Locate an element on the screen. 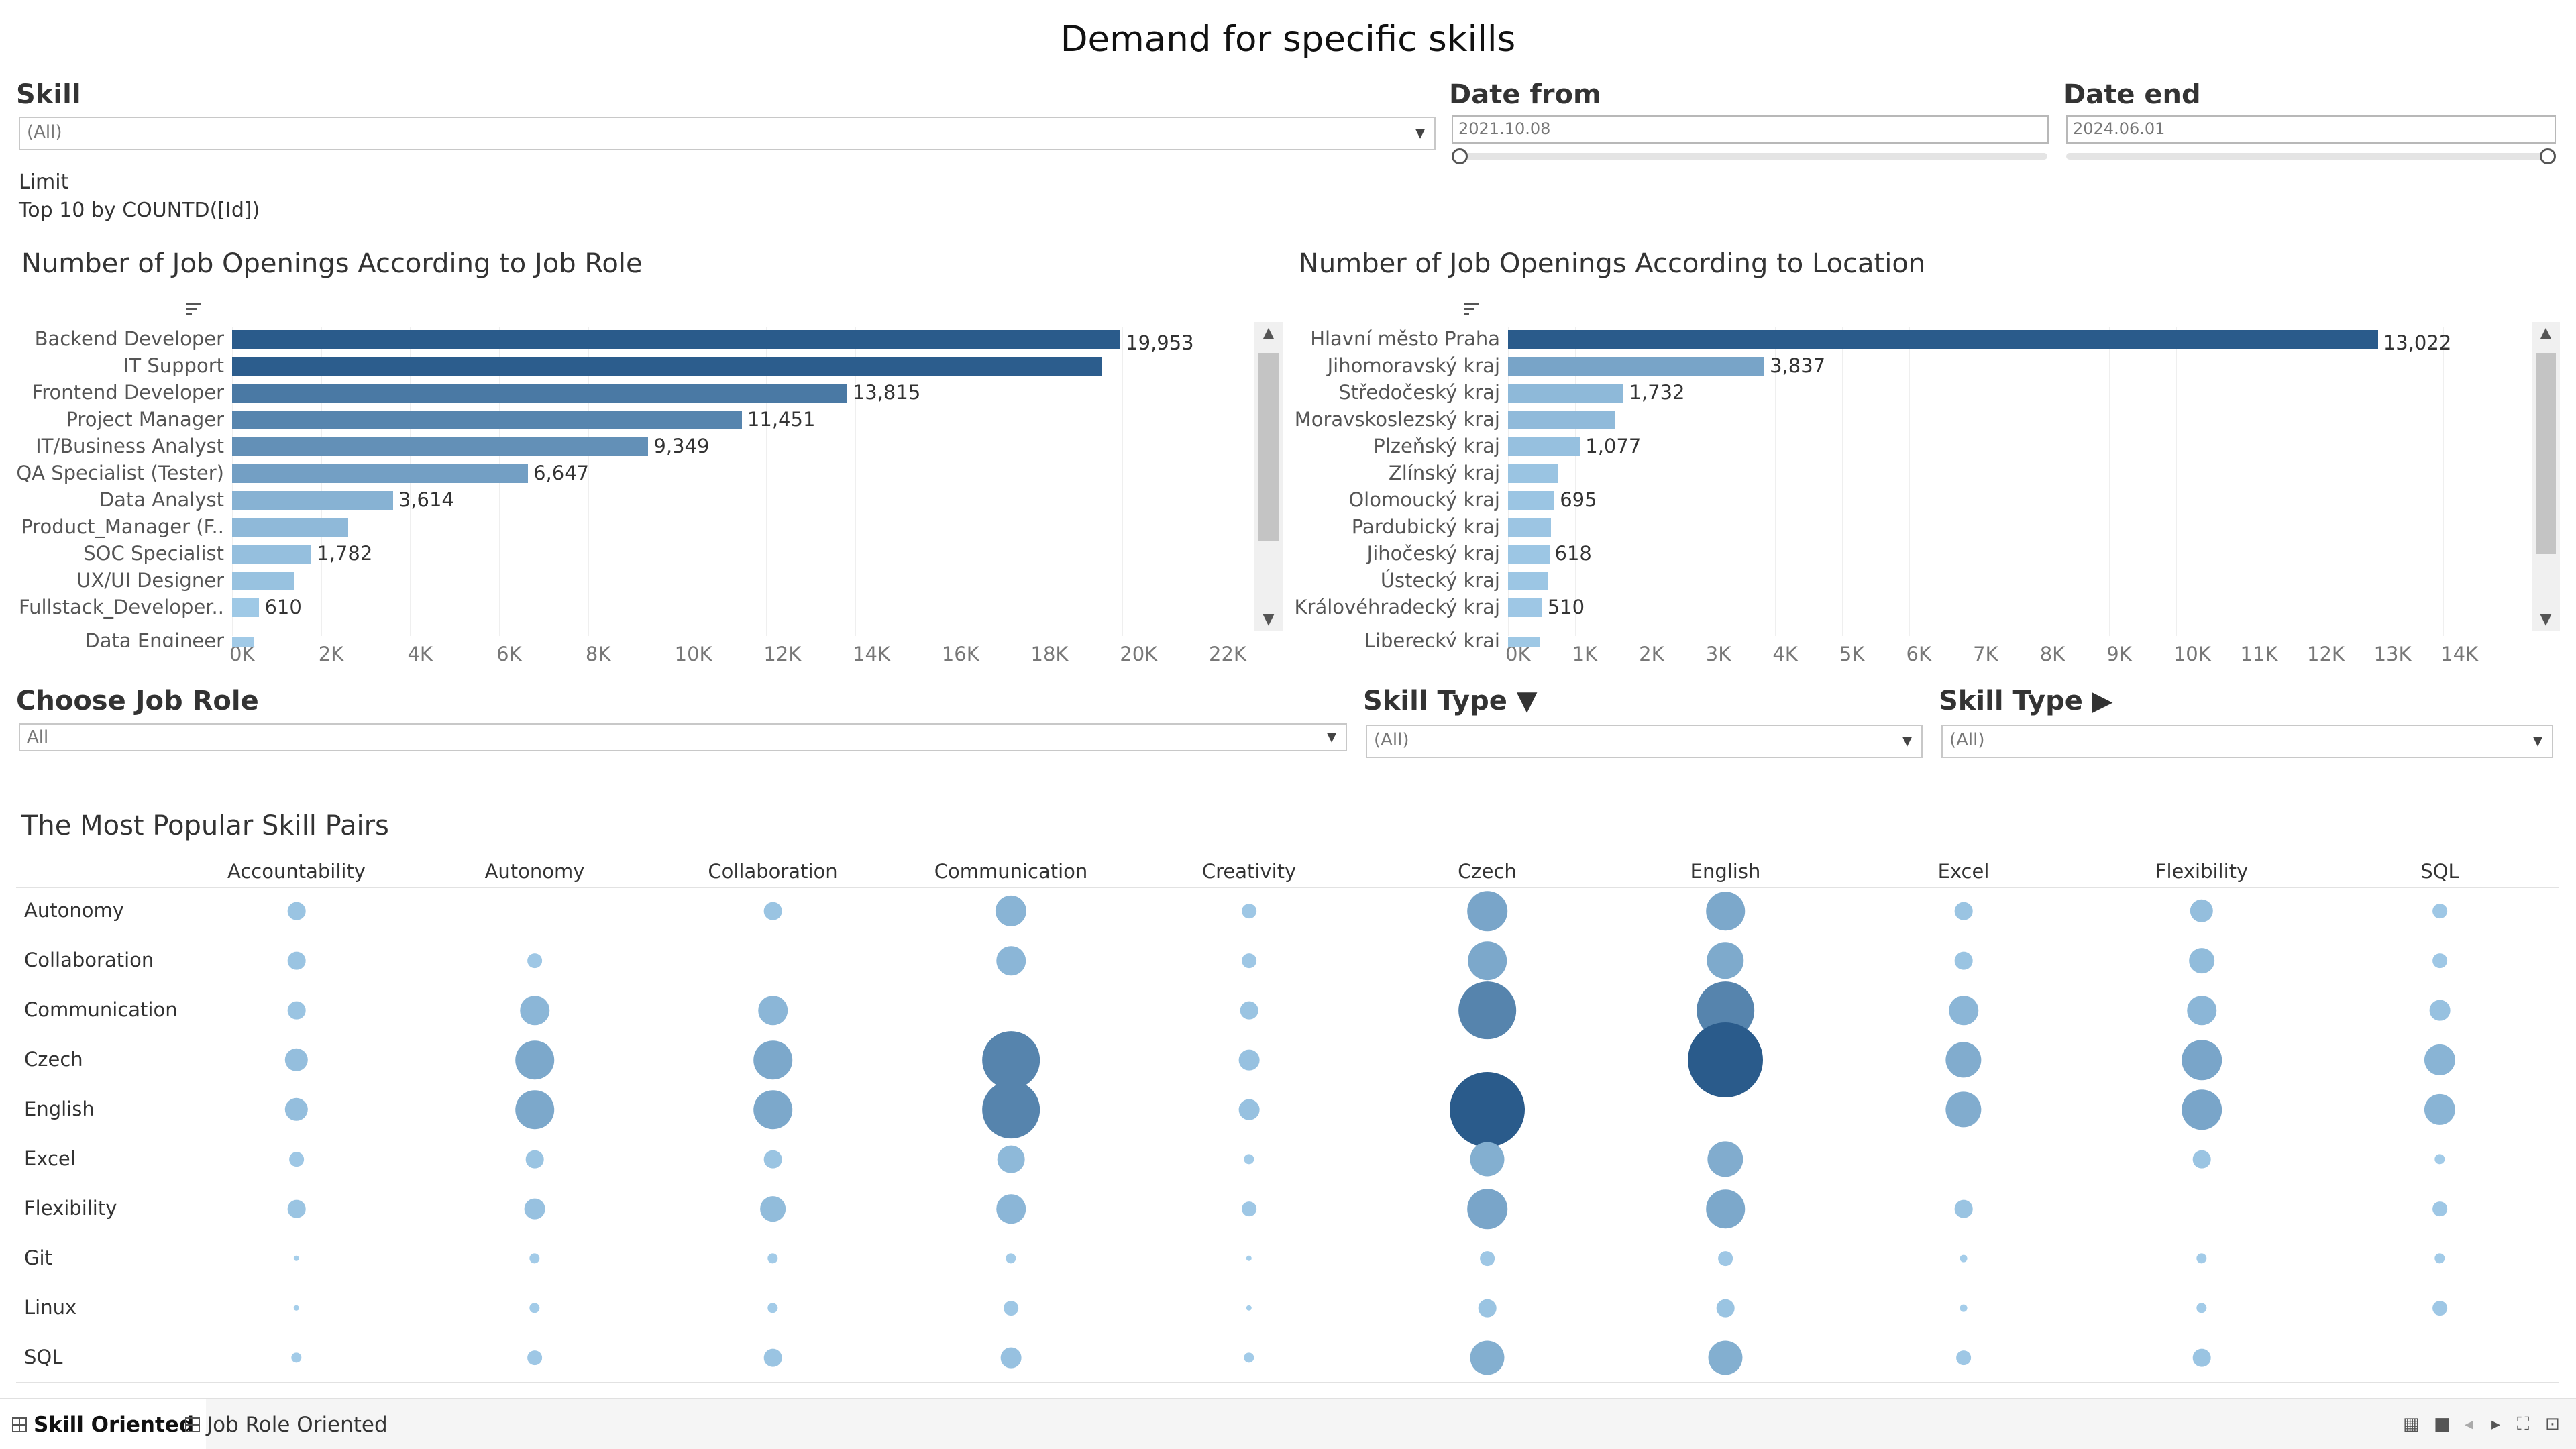  date-end-input: 2024.06.01 is located at coordinates (2311, 129).